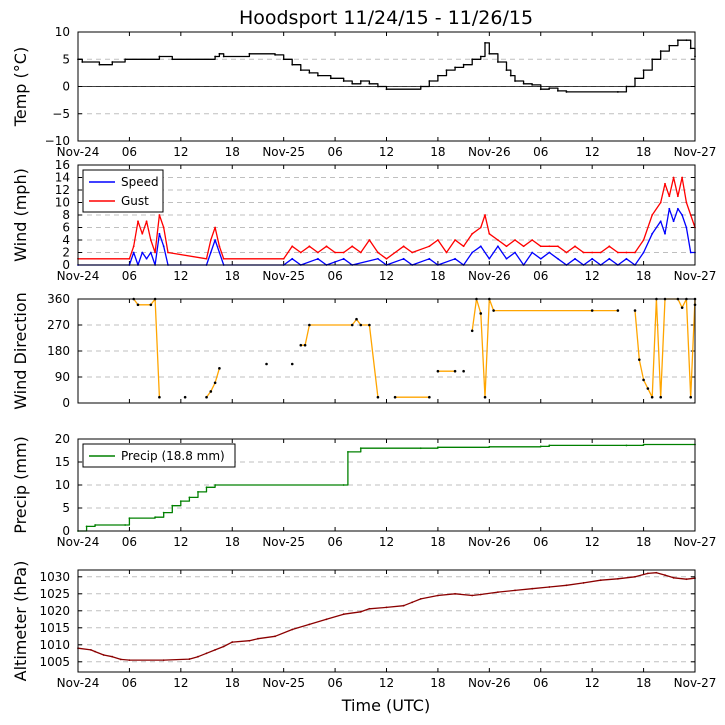 The width and height of the screenshot is (725, 725). I want to click on direction-y-axis-title: Wind Direction, so click(20, 351).